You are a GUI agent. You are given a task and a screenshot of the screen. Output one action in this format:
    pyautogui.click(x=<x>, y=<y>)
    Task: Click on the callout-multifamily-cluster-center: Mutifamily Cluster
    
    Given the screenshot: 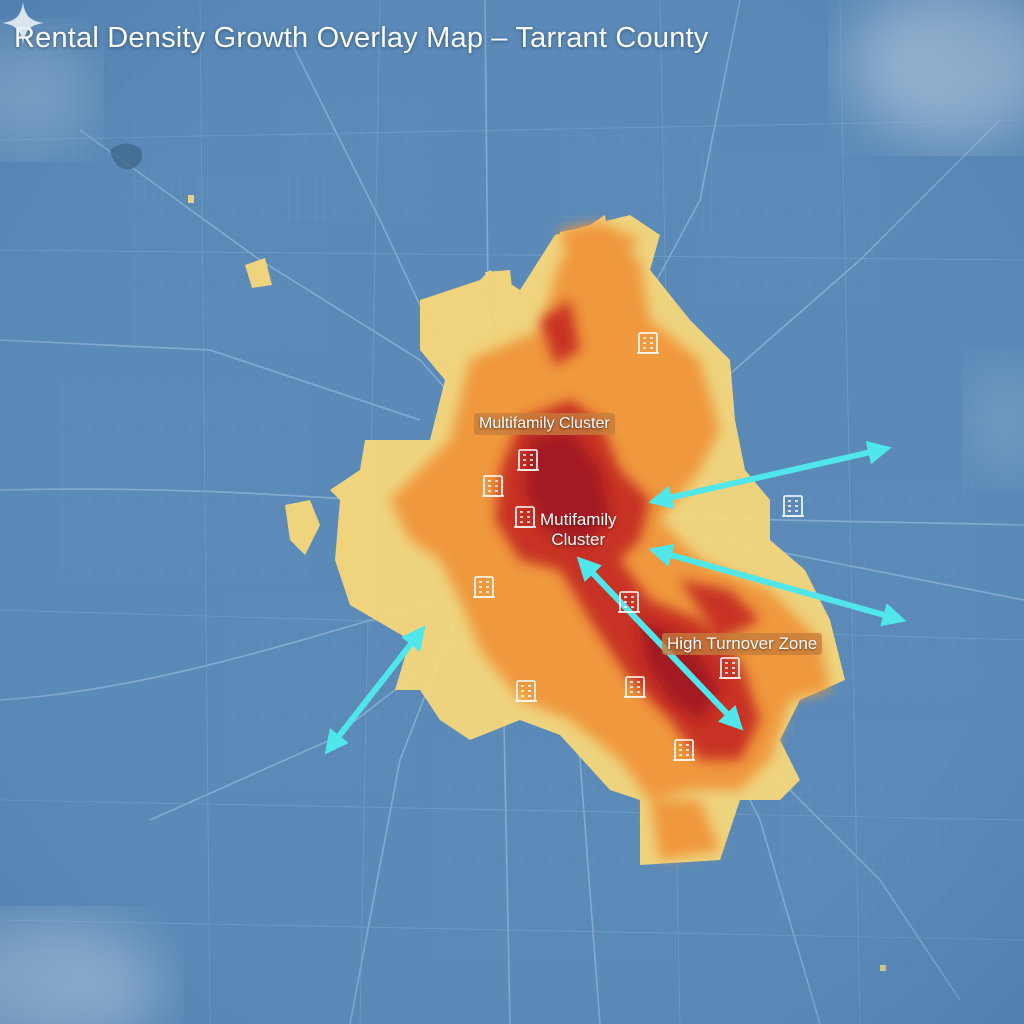 What is the action you would take?
    pyautogui.click(x=578, y=530)
    